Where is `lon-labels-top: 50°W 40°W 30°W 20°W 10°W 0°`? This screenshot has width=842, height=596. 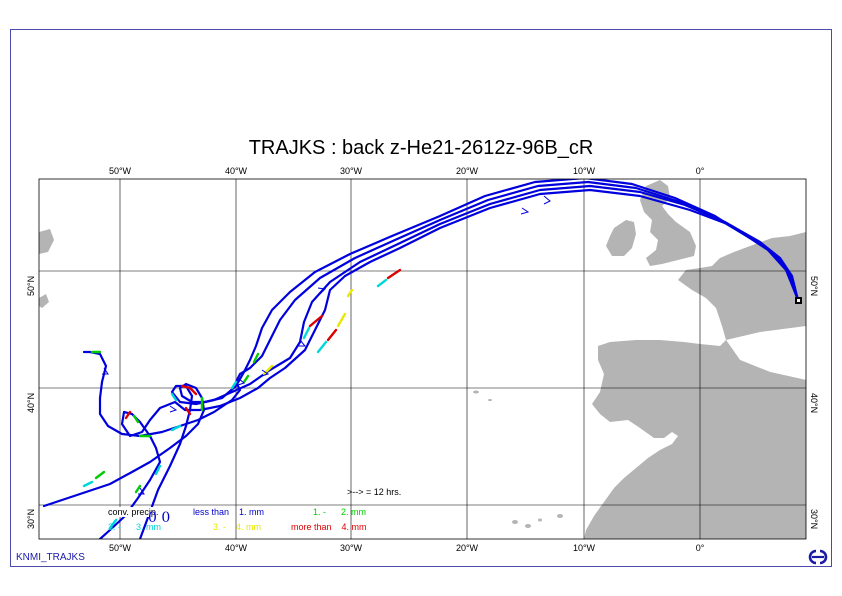 lon-labels-top: 50°W 40°W 30°W 20°W 10°W 0° is located at coordinates (407, 171).